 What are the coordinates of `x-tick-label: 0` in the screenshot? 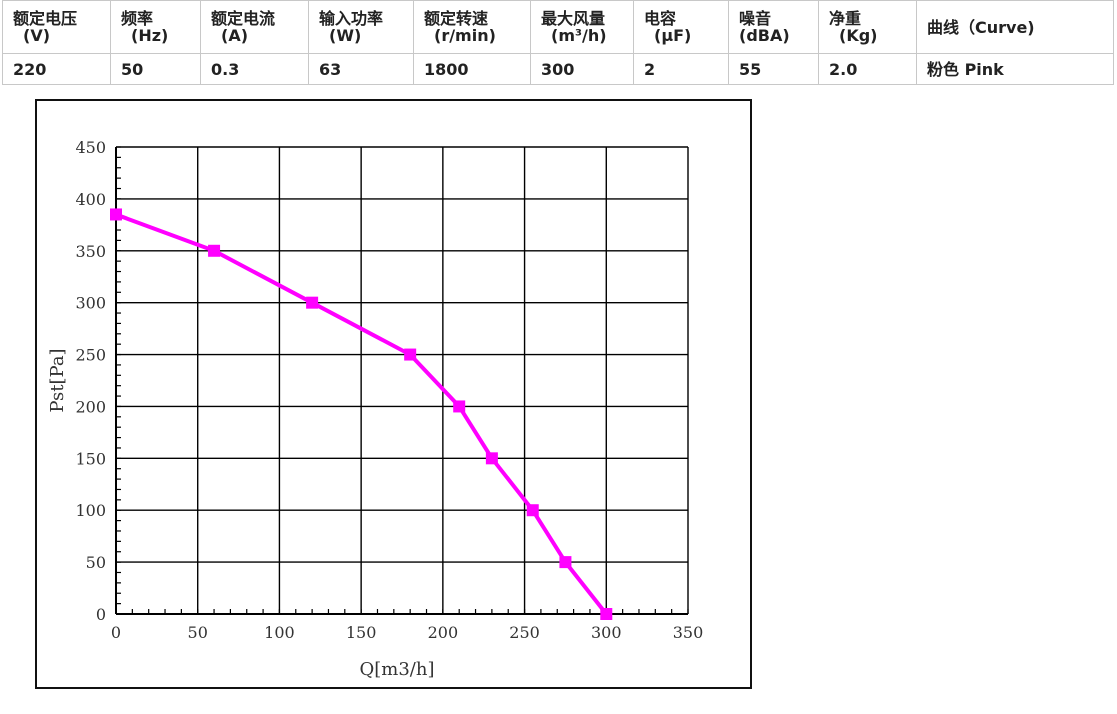 It's located at (116, 632).